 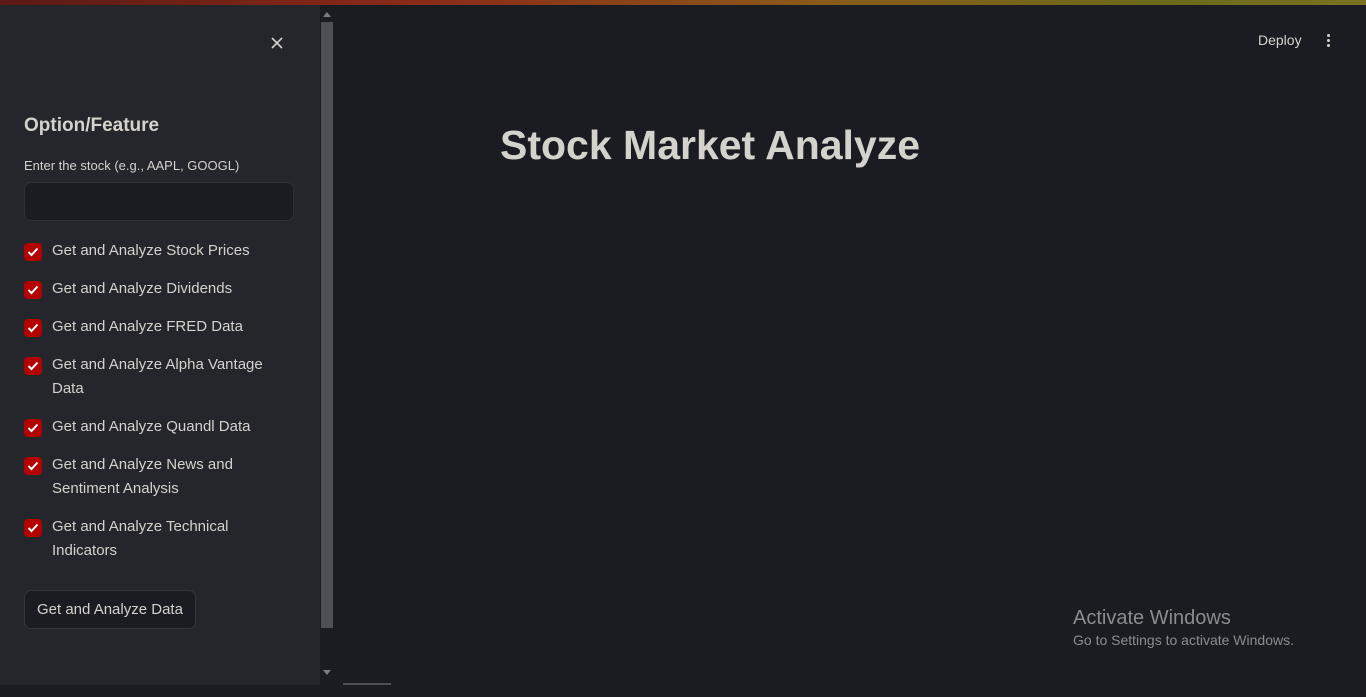 What do you see at coordinates (1183, 640) in the screenshot?
I see `watermark-subtitle: Go to Settings to activate Windows.` at bounding box center [1183, 640].